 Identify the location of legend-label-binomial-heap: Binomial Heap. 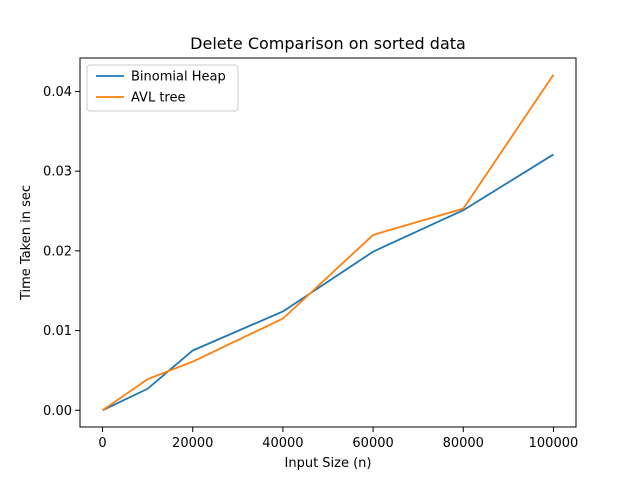
(178, 77).